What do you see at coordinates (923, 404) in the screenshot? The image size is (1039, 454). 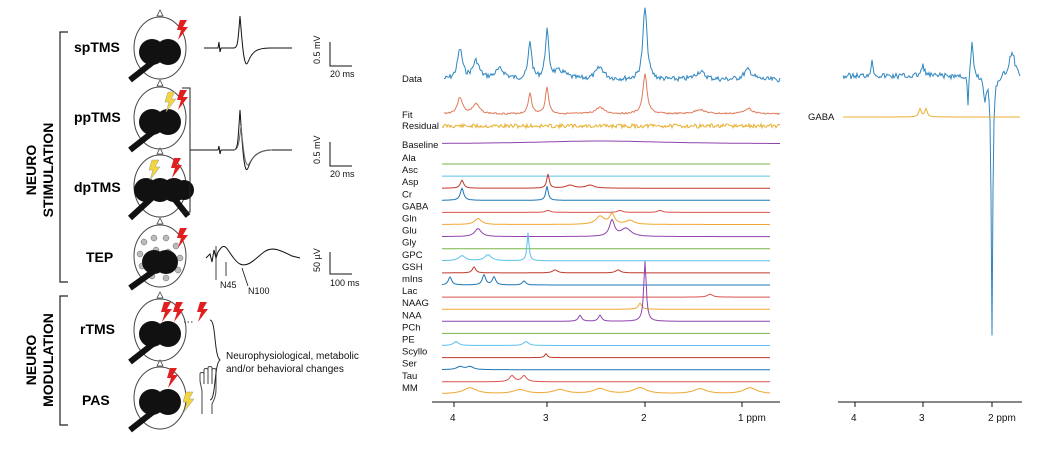 I see `gaba-axis-ticks` at bounding box center [923, 404].